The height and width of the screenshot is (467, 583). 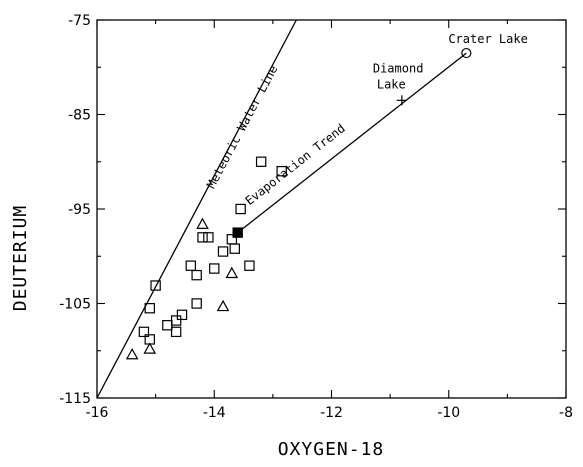 What do you see at coordinates (20, 258) in the screenshot?
I see `y-axis-title: DEUTERIUM` at bounding box center [20, 258].